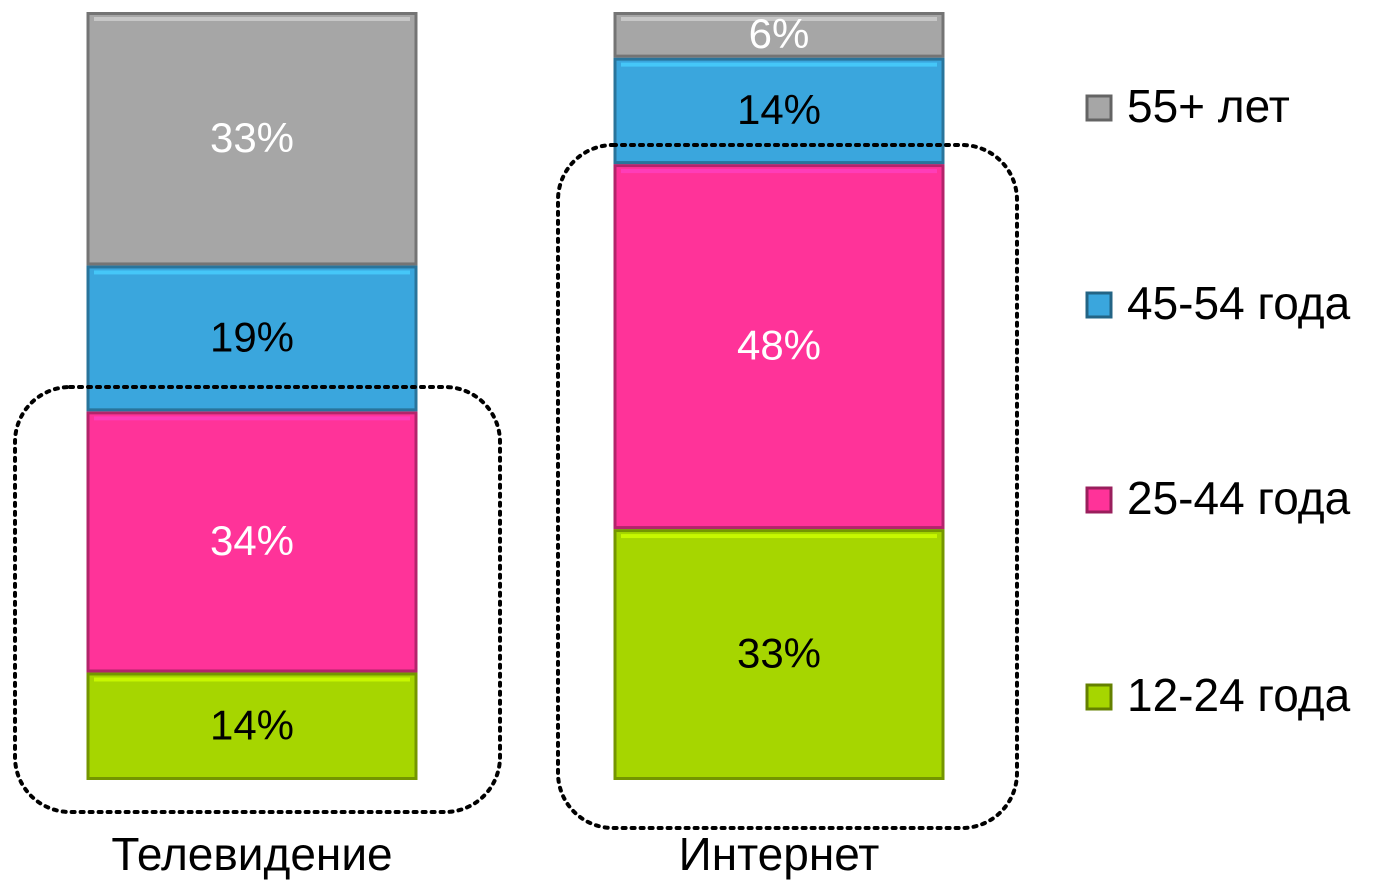 The width and height of the screenshot is (1389, 885). What do you see at coordinates (252, 336) in the screenshot?
I see `value-label: 19%` at bounding box center [252, 336].